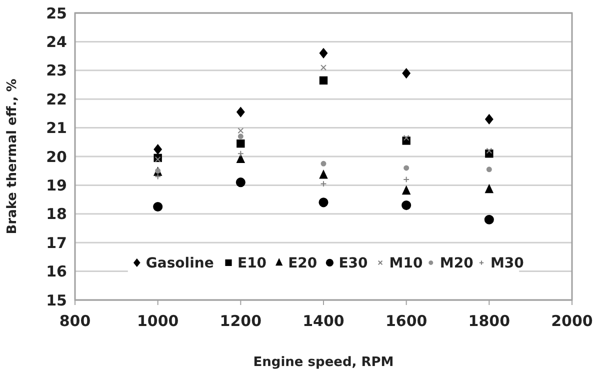 The width and height of the screenshot is (604, 378). I want to click on y-tick-label: 17, so click(56, 243).